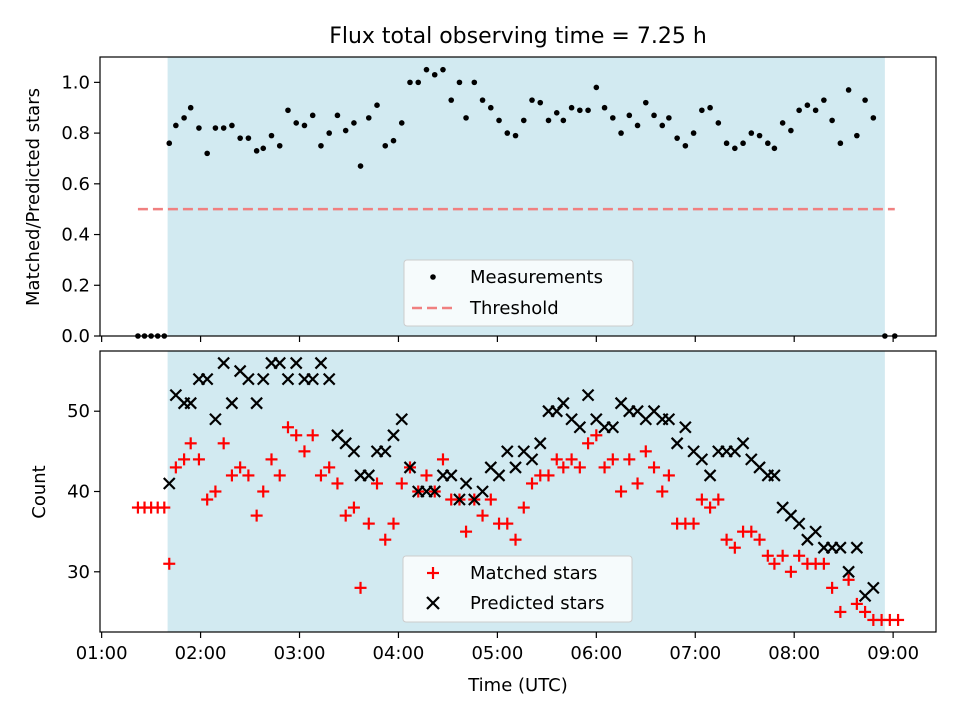 Image resolution: width=960 pixels, height=720 pixels. What do you see at coordinates (517, 685) in the screenshot?
I see `bottom-x-axis-label: Time (UTC)` at bounding box center [517, 685].